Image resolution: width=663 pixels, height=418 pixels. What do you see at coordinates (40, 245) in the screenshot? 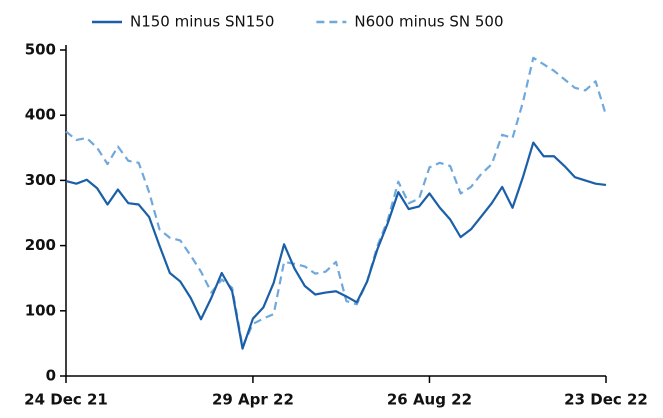
I see `y-tick-label: 200` at bounding box center [40, 245].